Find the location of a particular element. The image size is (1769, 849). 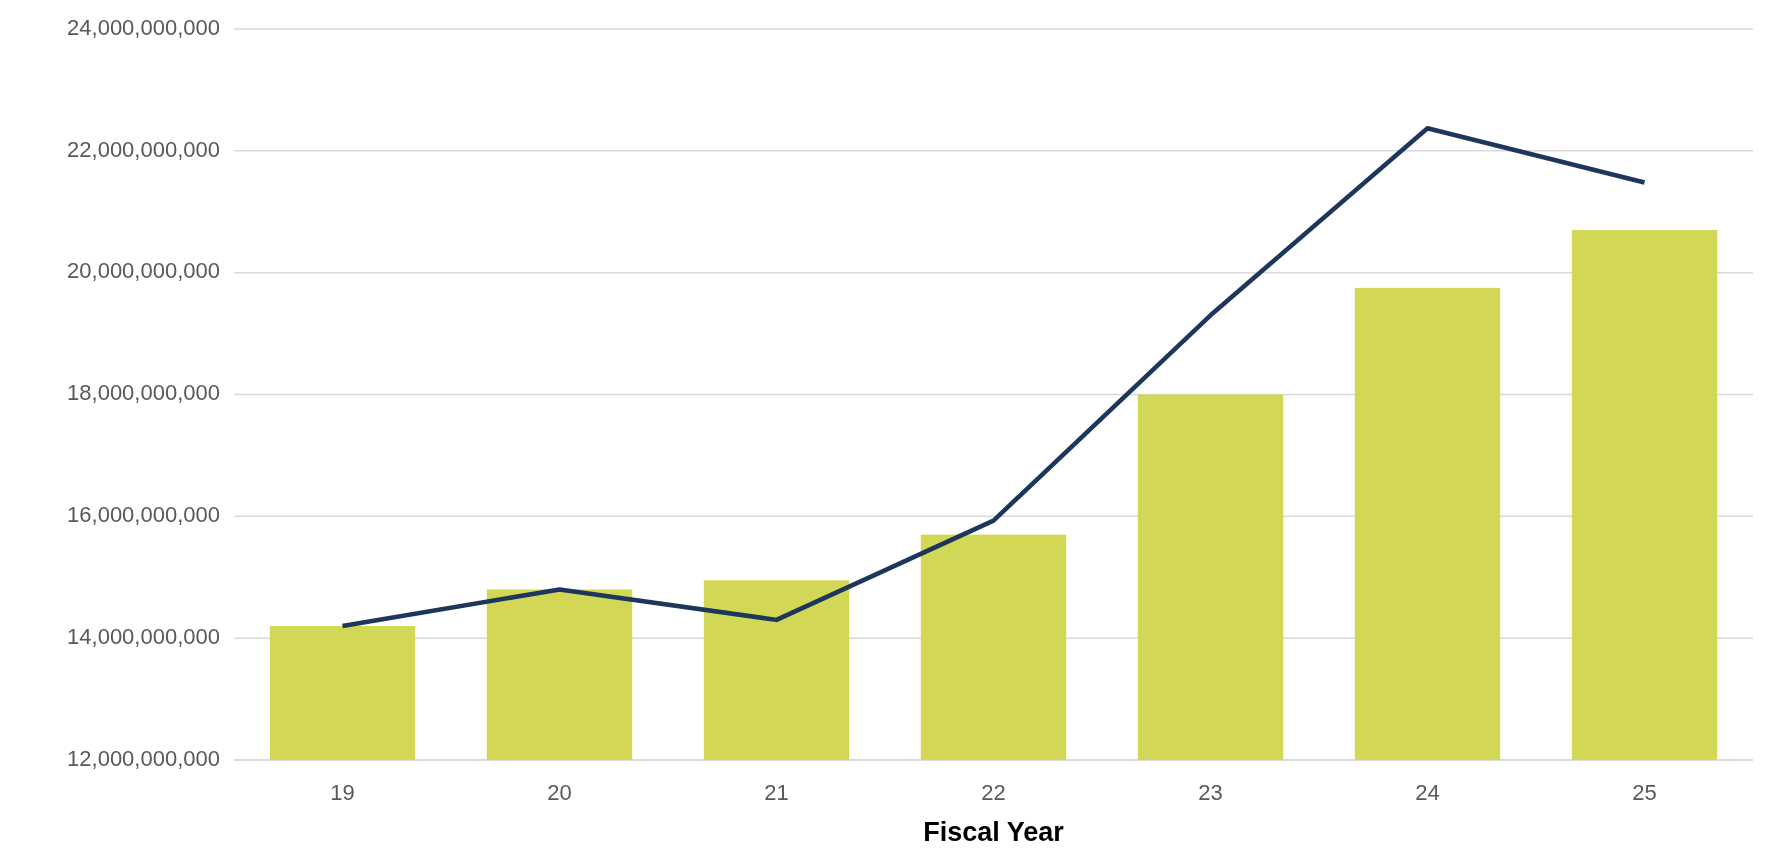

y-tick-label: 14,000,000,000 is located at coordinates (143, 636).